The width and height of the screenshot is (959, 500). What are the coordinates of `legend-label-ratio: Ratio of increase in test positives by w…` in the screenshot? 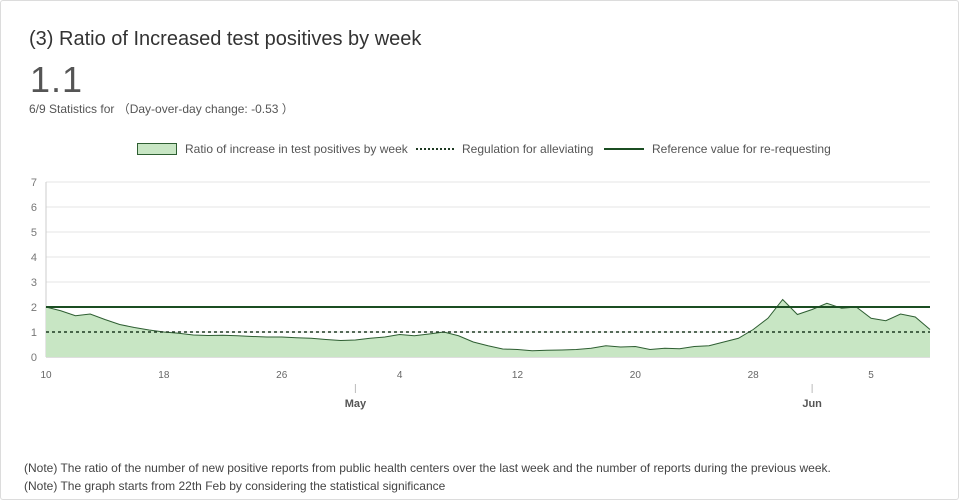 It's located at (296, 149).